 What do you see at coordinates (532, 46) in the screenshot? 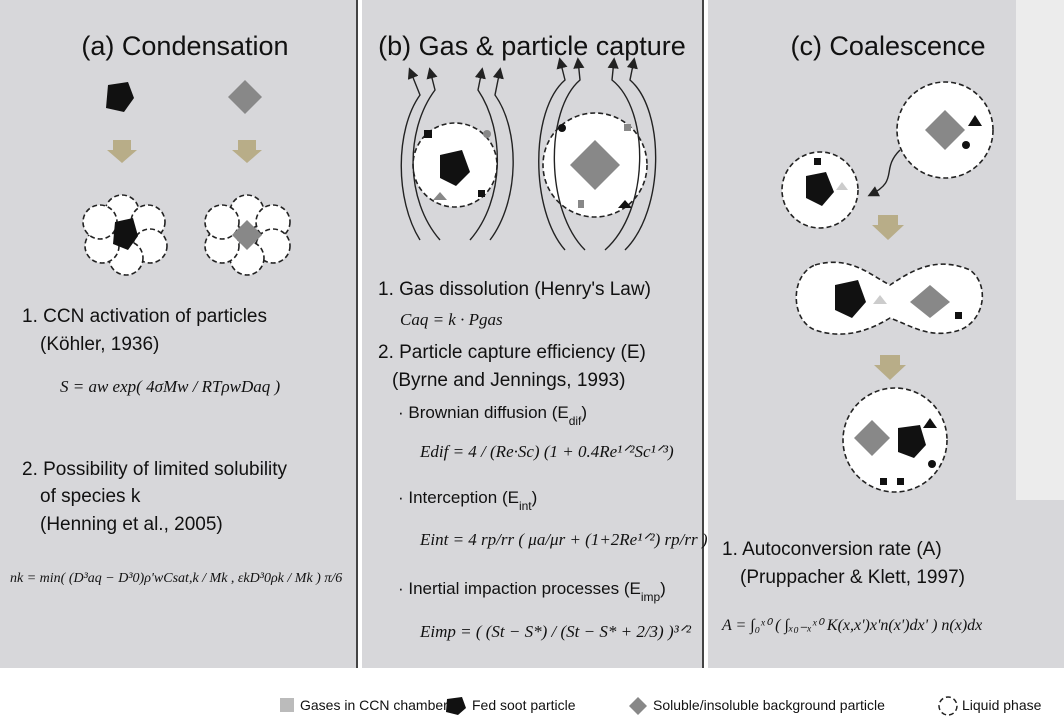
I see `panel-title: (b) Gas & particle capture` at bounding box center [532, 46].